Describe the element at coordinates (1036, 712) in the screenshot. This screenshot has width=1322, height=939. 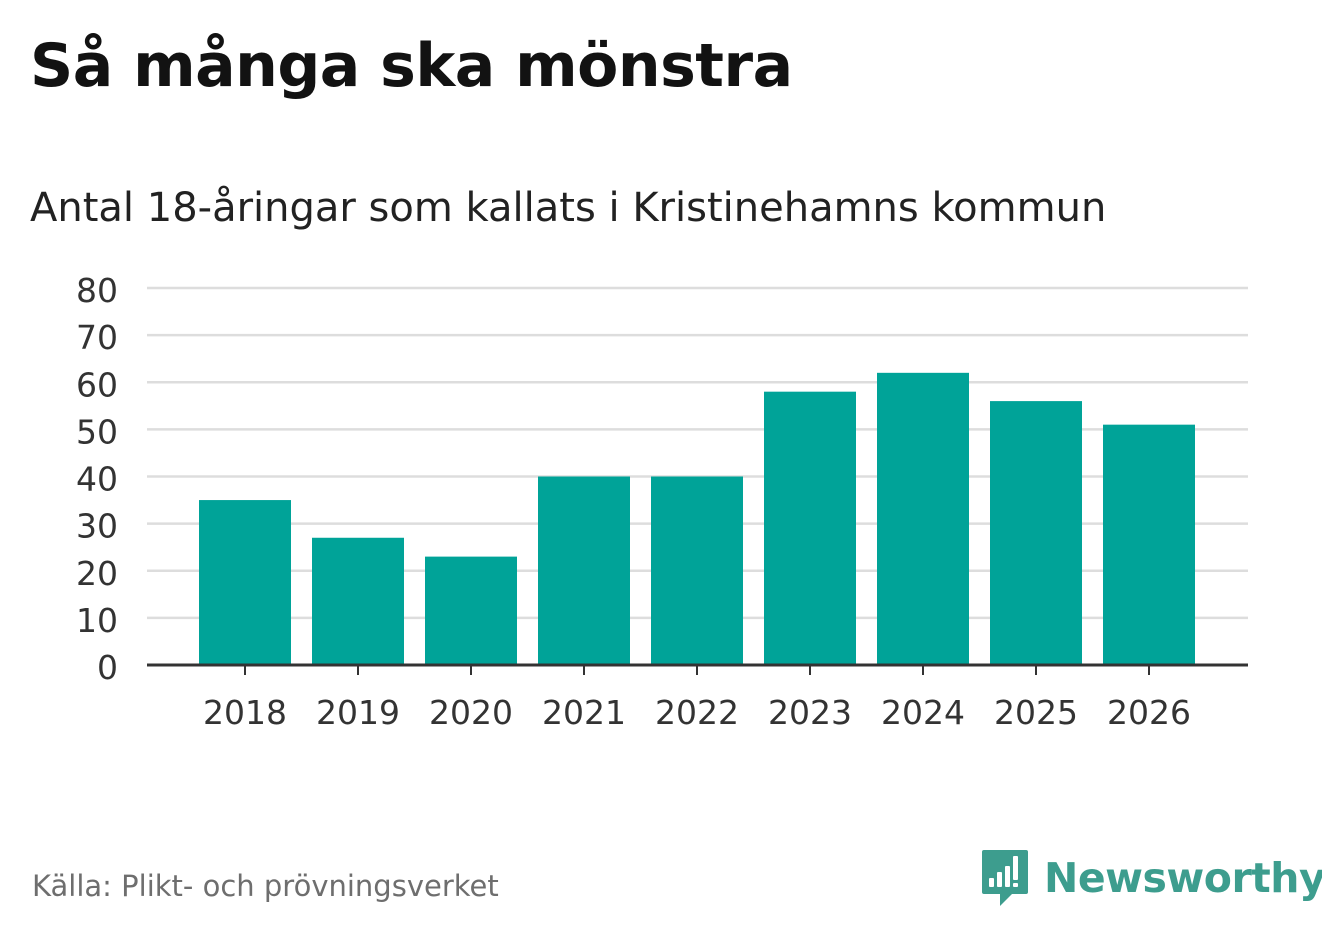
I see `x-tick-label: 2025` at that location.